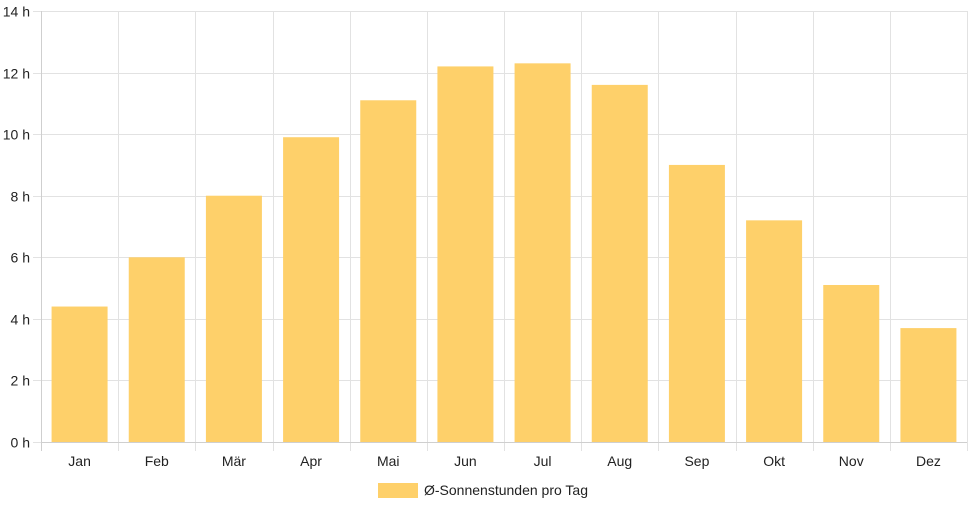 The height and width of the screenshot is (508, 968). I want to click on bar-sep, so click(696, 303).